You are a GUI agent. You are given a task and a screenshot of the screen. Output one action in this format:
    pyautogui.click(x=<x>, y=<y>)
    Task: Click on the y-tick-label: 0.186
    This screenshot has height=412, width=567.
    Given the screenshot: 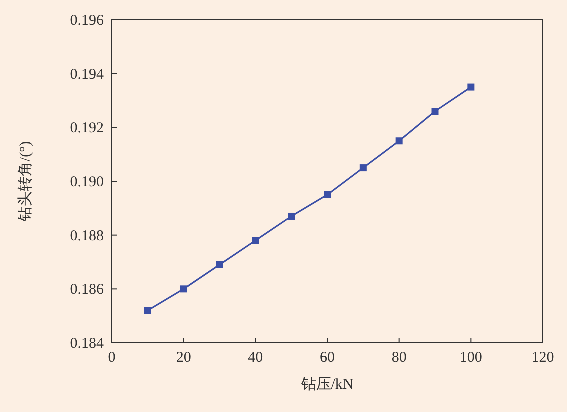 What is the action you would take?
    pyautogui.click(x=87, y=290)
    